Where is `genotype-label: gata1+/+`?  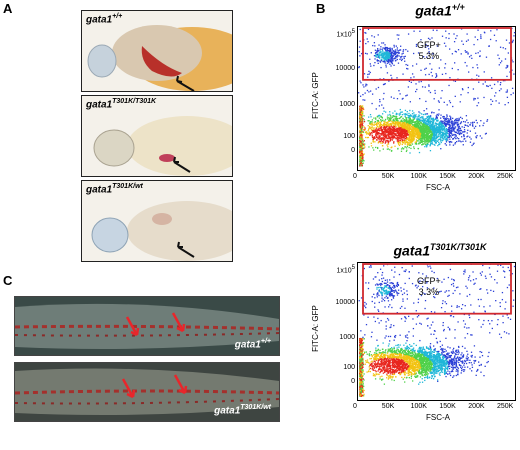
genotype-label: gata1+/+ is located at coordinates (104, 19).